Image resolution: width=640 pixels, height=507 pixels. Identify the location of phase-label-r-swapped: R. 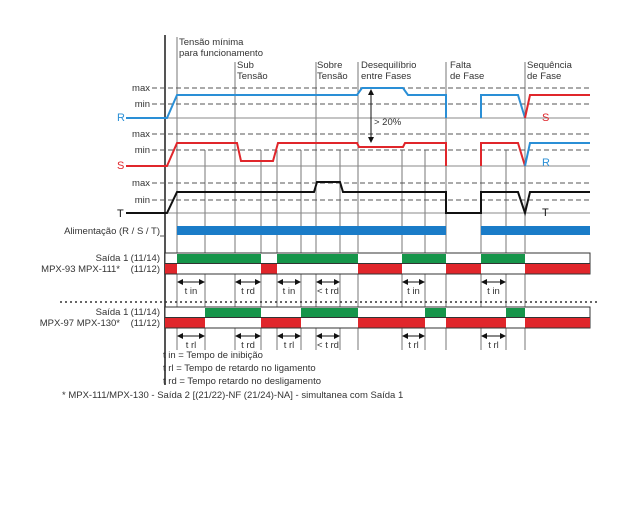
(546, 163).